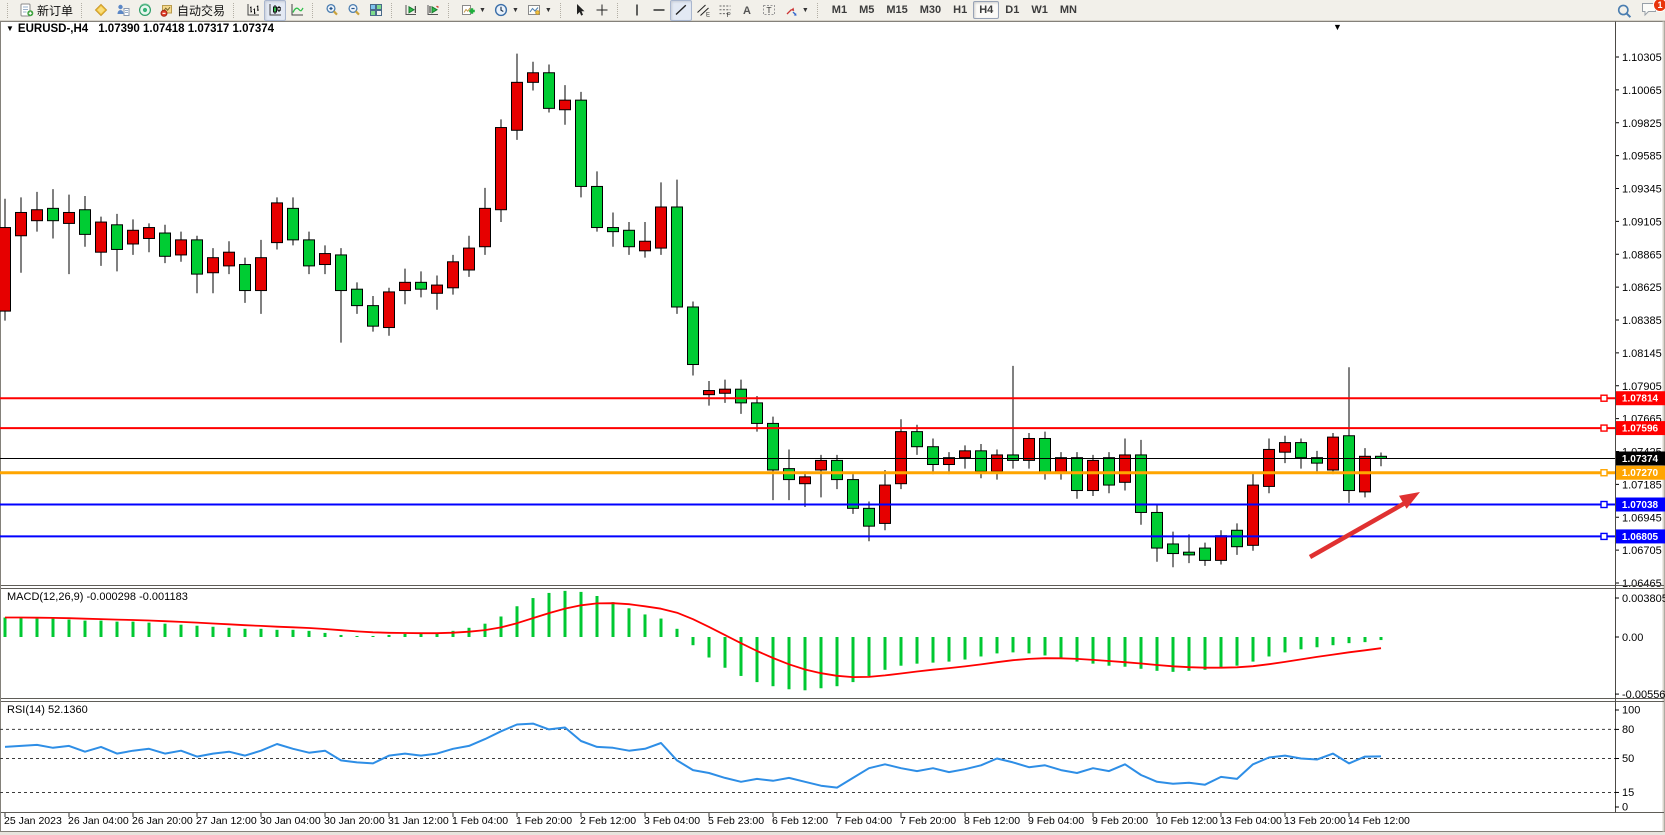  What do you see at coordinates (101, 10) in the screenshot?
I see `market-watch-button` at bounding box center [101, 10].